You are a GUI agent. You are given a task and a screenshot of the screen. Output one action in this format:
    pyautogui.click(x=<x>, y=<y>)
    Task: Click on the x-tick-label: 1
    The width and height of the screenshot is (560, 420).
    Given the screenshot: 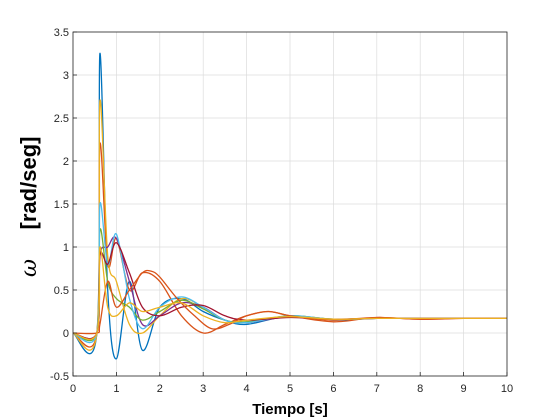 What is the action you would take?
    pyautogui.click(x=116, y=389)
    